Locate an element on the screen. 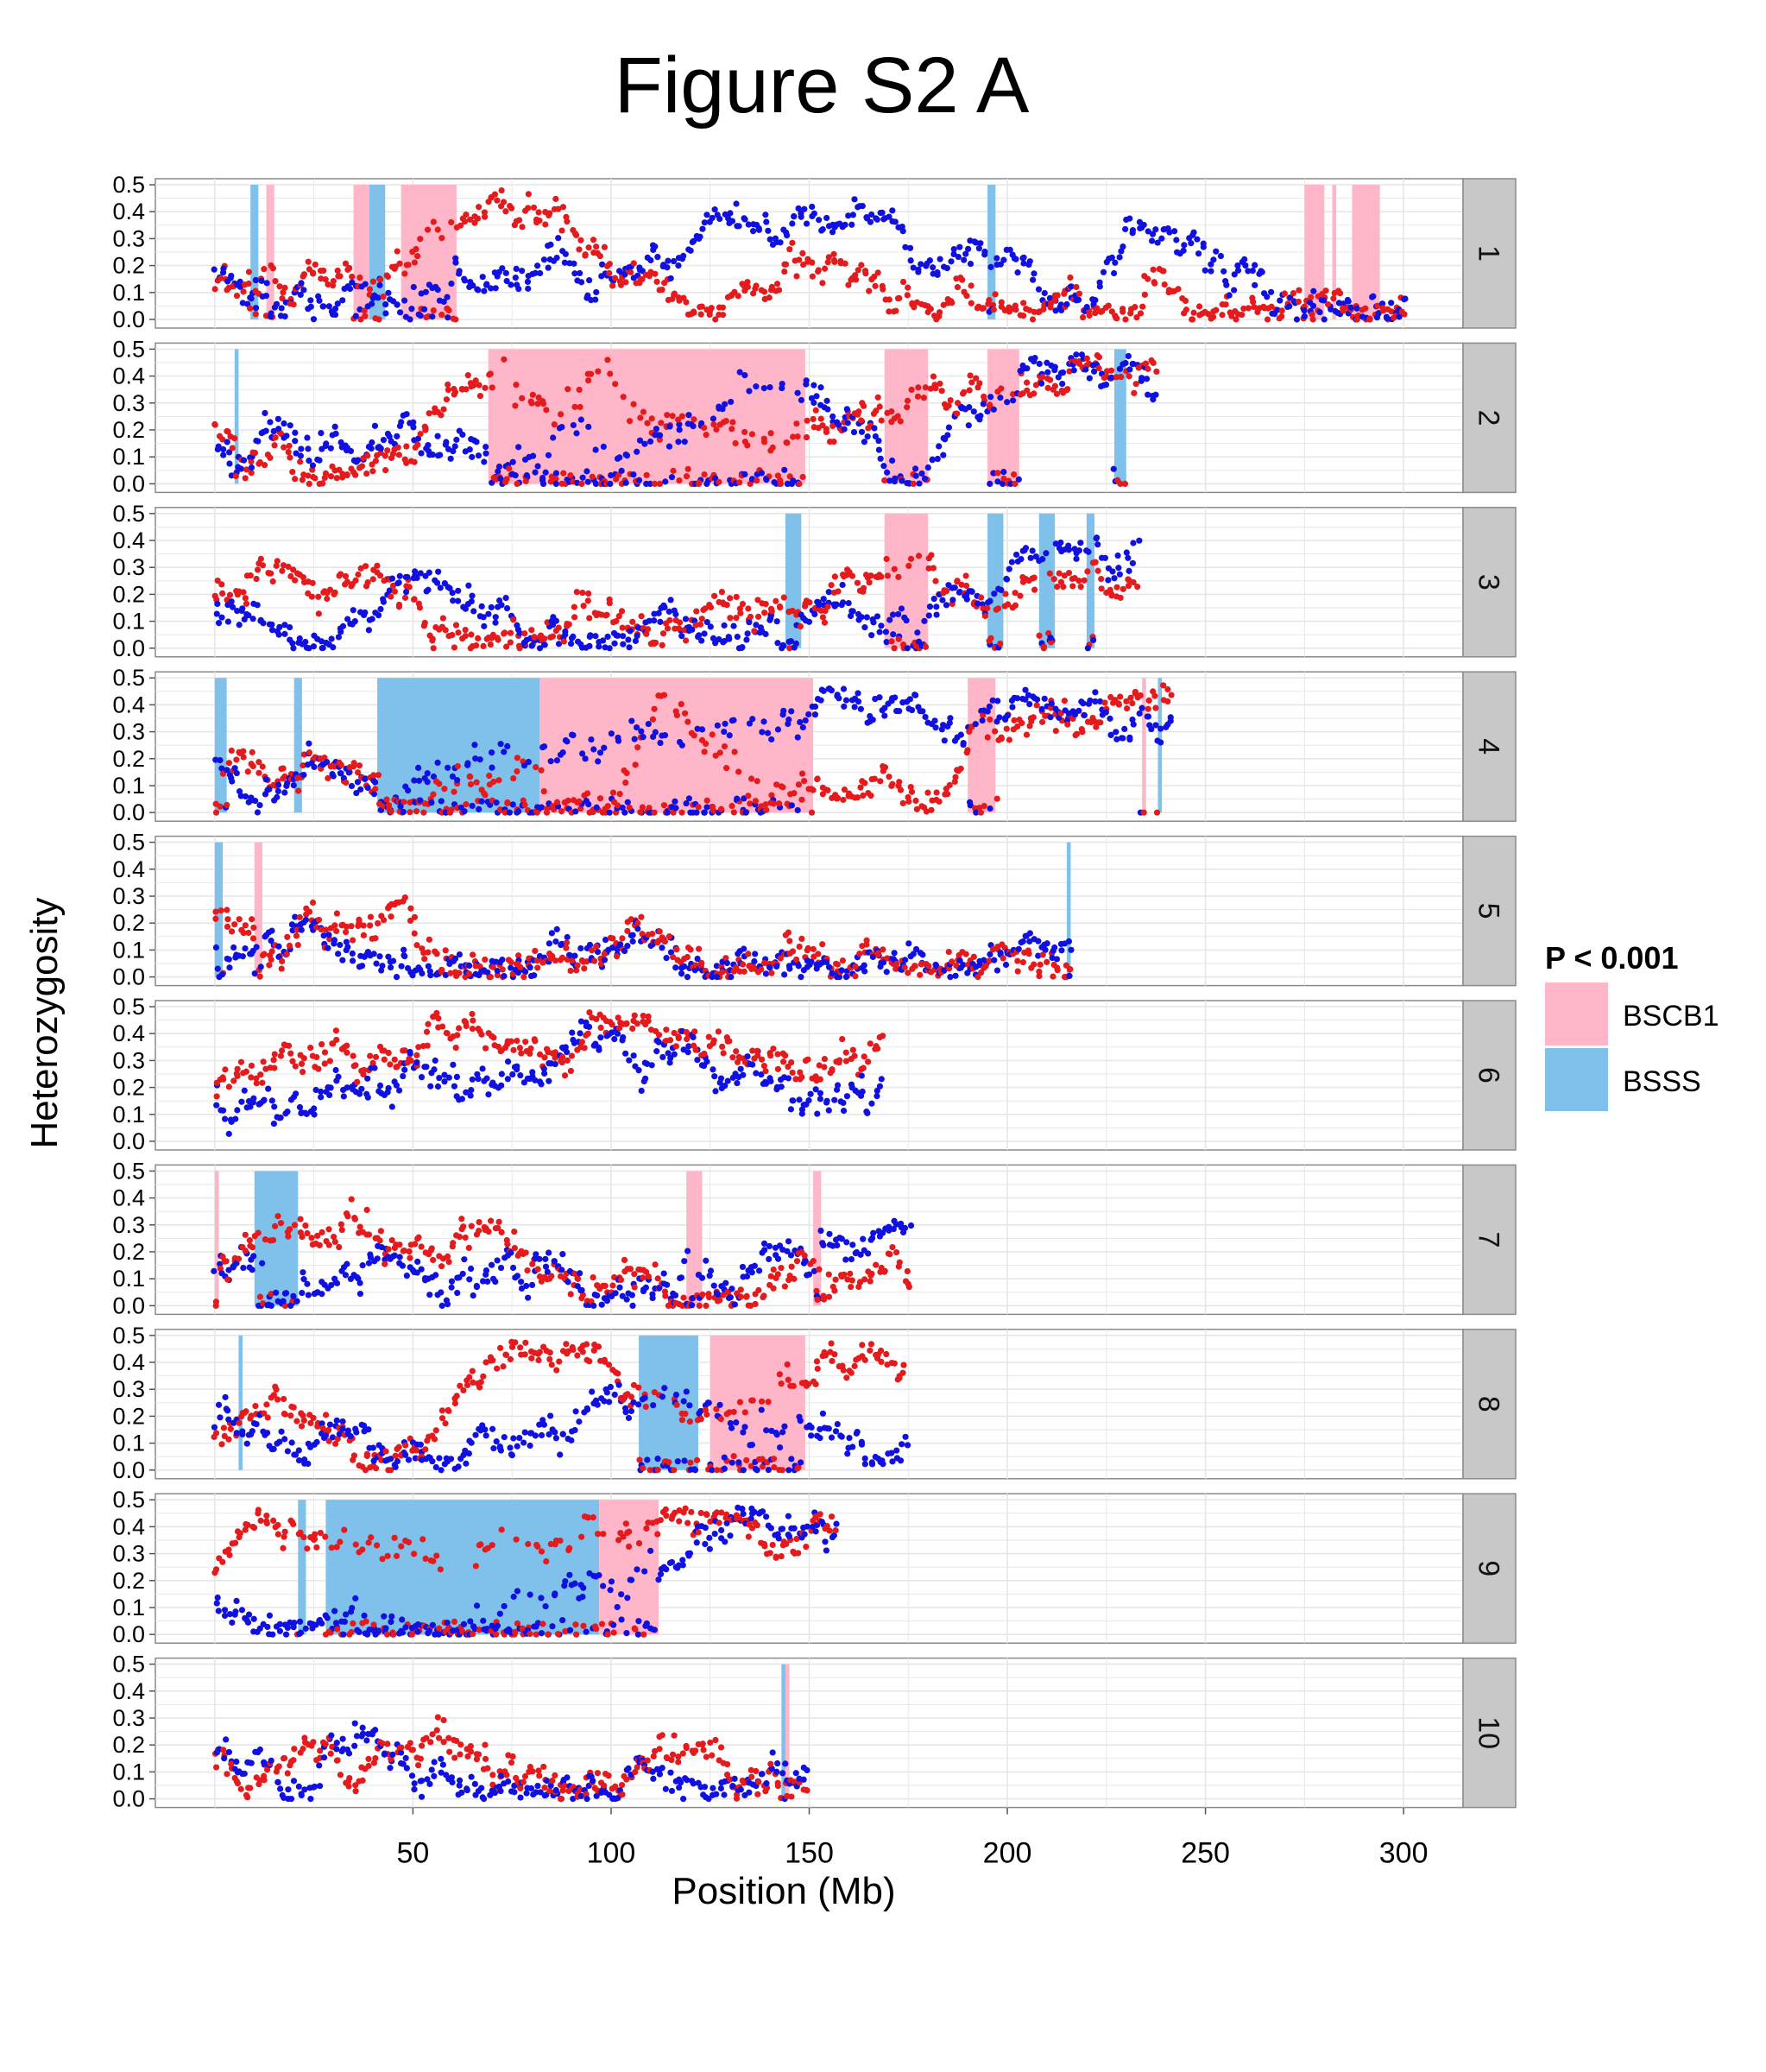 Image resolution: width=1766 pixels, height=2072 pixels. region-bscb1 is located at coordinates (676, 745).